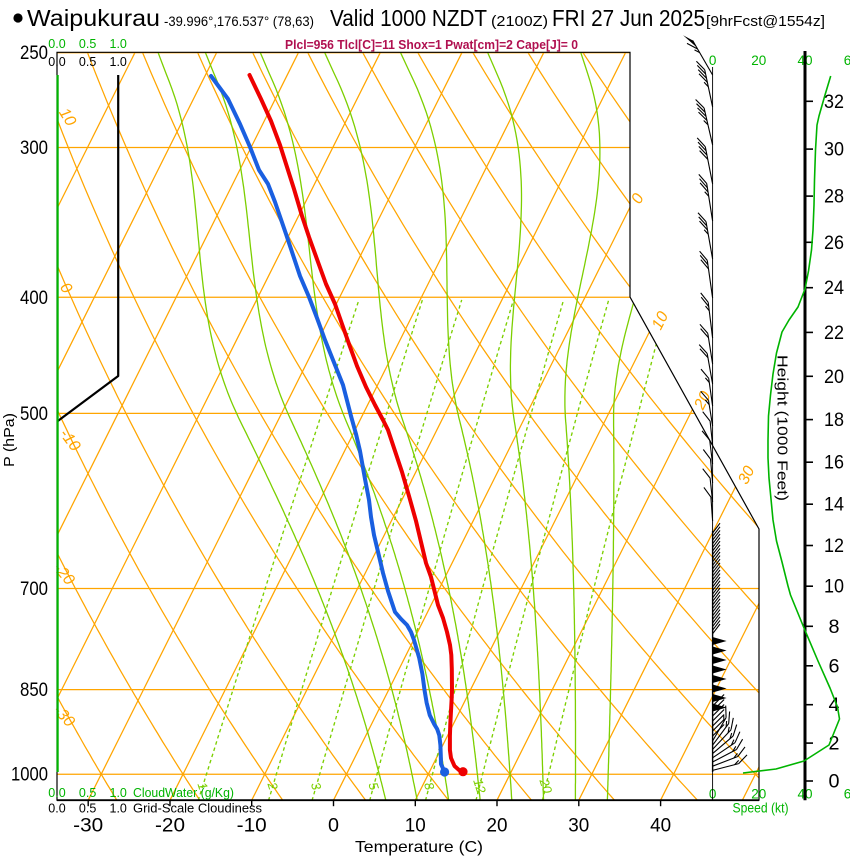 This screenshot has height=865, width=850. What do you see at coordinates (834, 505) in the screenshot?
I see `svg-text: 14` at bounding box center [834, 505].